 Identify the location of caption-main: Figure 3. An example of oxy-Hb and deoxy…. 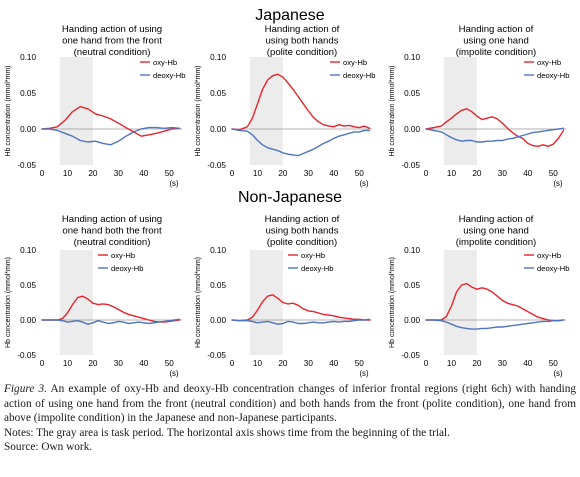
(290, 404).